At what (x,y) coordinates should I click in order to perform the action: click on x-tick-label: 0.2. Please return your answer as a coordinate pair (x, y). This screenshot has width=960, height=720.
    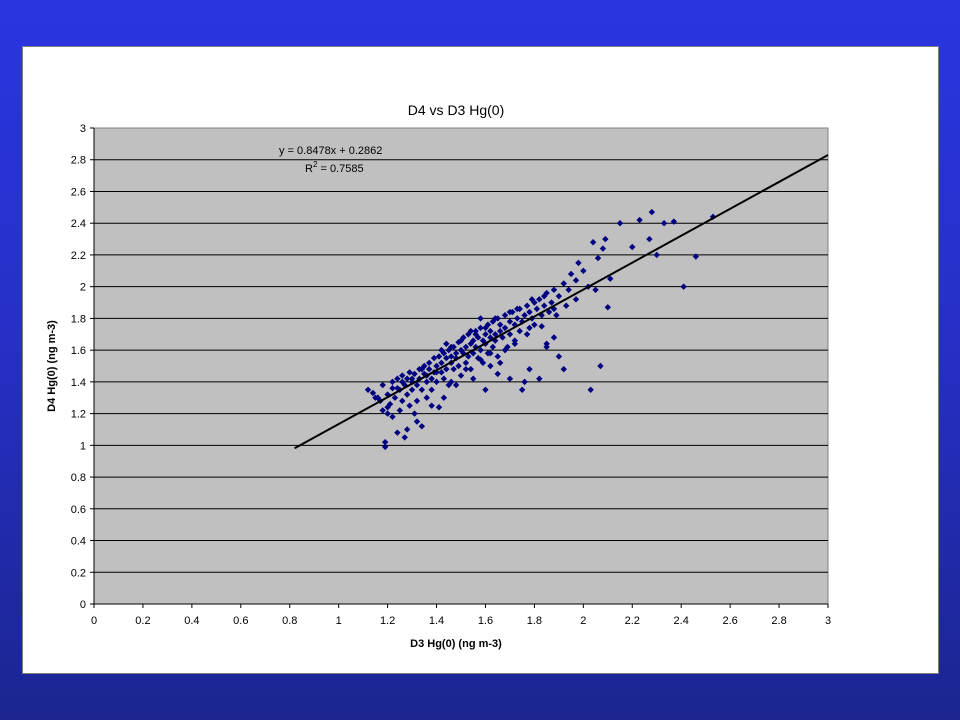
    Looking at the image, I should click on (142, 621).